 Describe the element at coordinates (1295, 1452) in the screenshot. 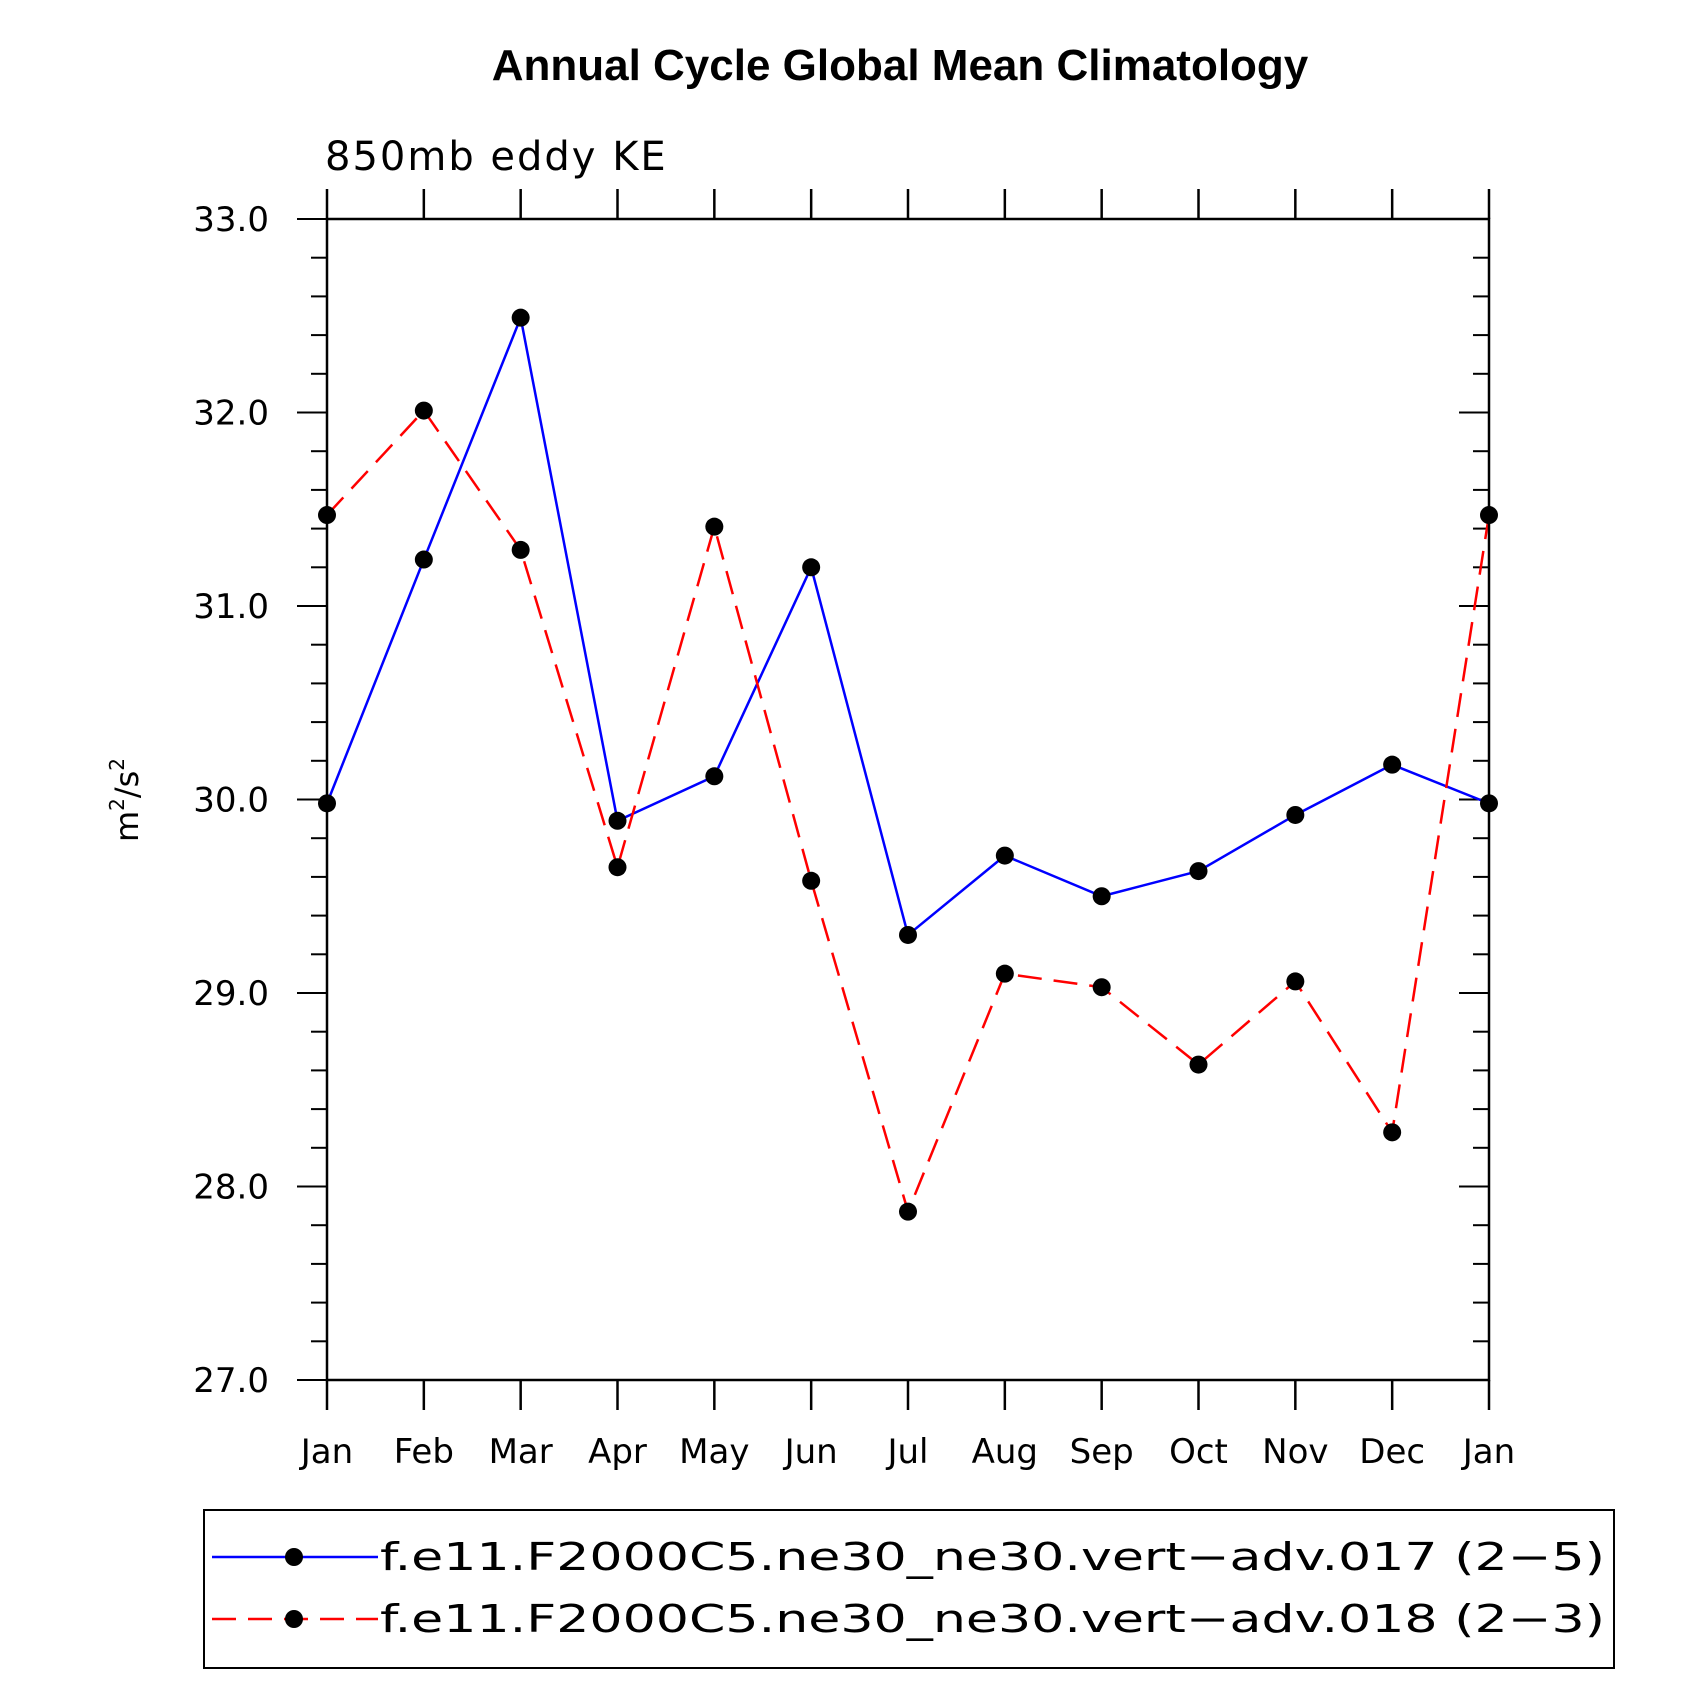

I see `x-tick-label: Nov` at that location.